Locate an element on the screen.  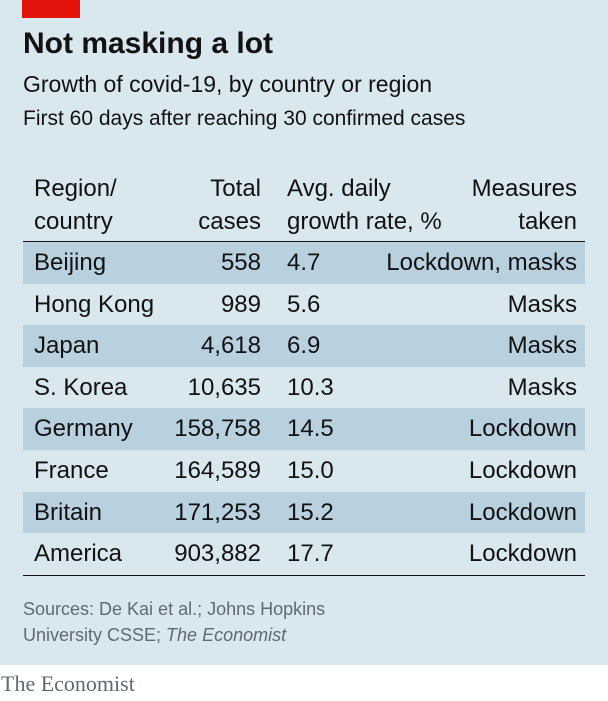
growth-rate-cell: 14.5 is located at coordinates (310, 429).